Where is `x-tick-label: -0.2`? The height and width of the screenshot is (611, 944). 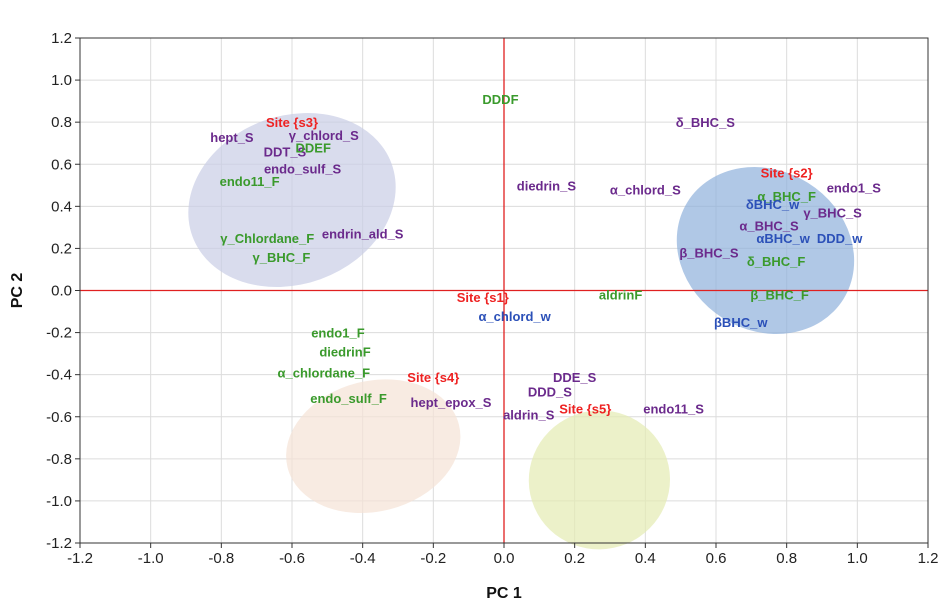 x-tick-label: -0.2 is located at coordinates (433, 558).